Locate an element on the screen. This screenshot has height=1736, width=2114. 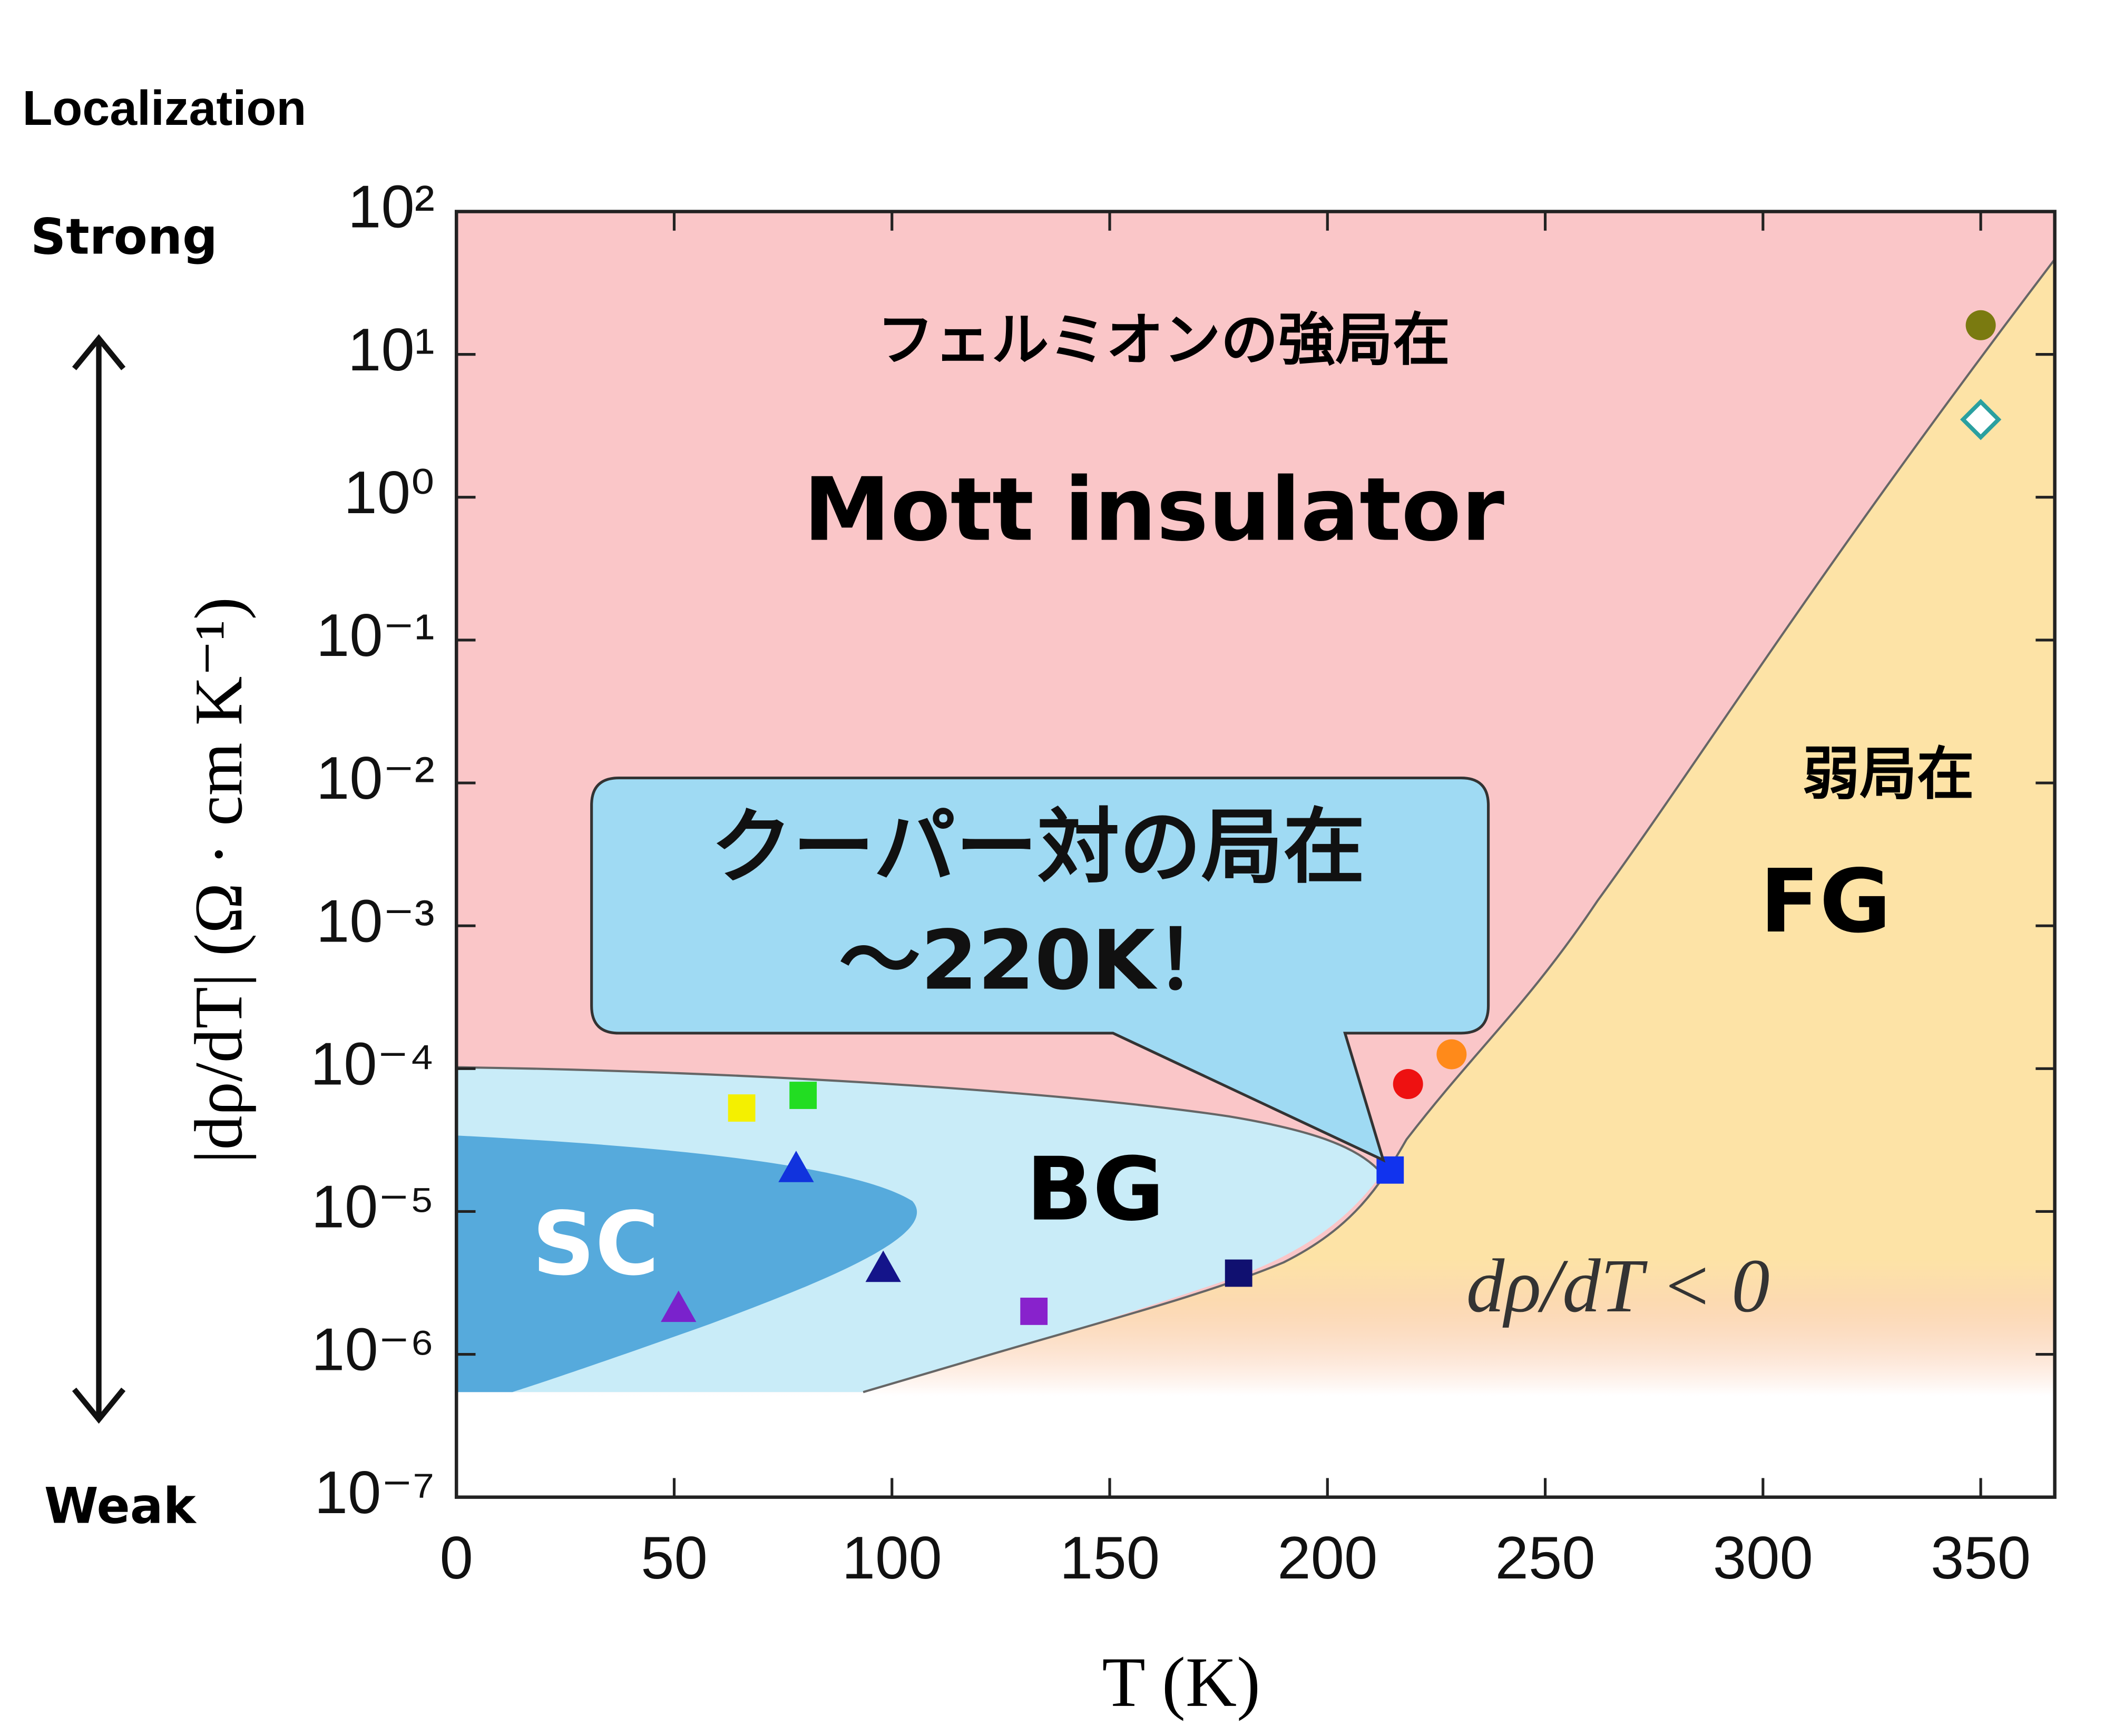
x-tick-label: 350 is located at coordinates (1981, 1558).